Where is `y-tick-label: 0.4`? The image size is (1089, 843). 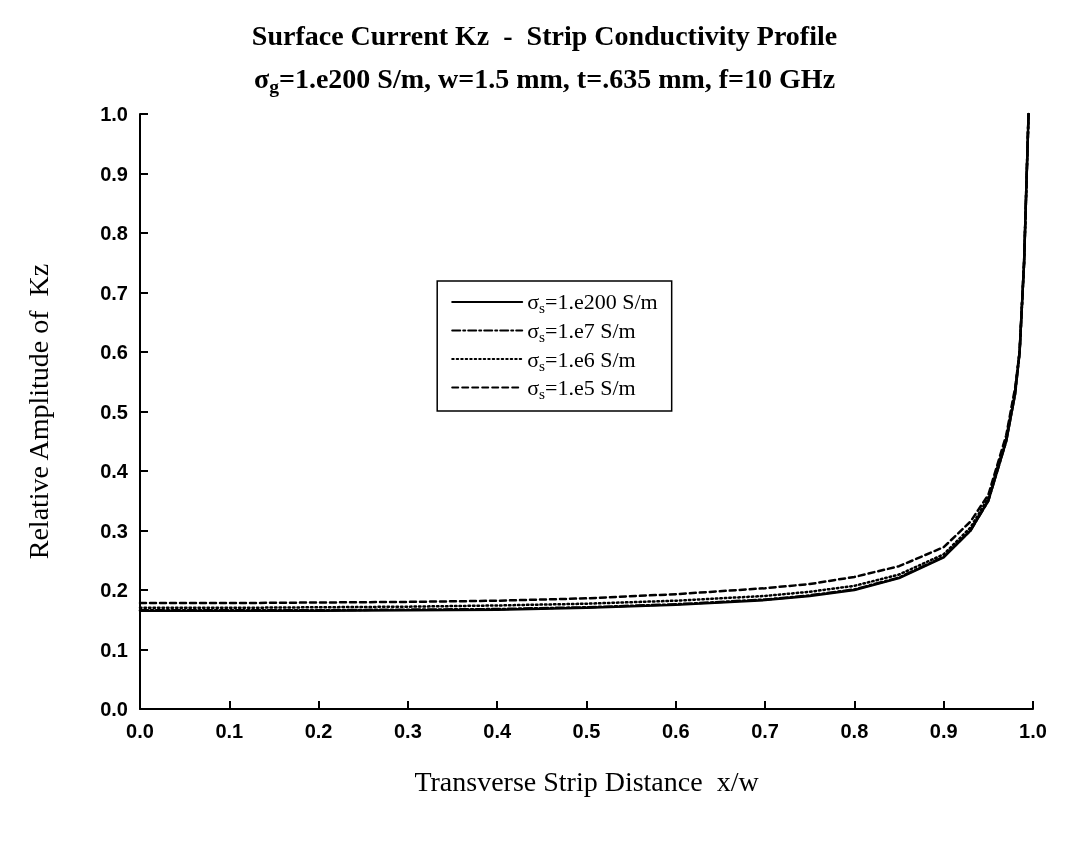
y-tick-label: 0.4 is located at coordinates (114, 471).